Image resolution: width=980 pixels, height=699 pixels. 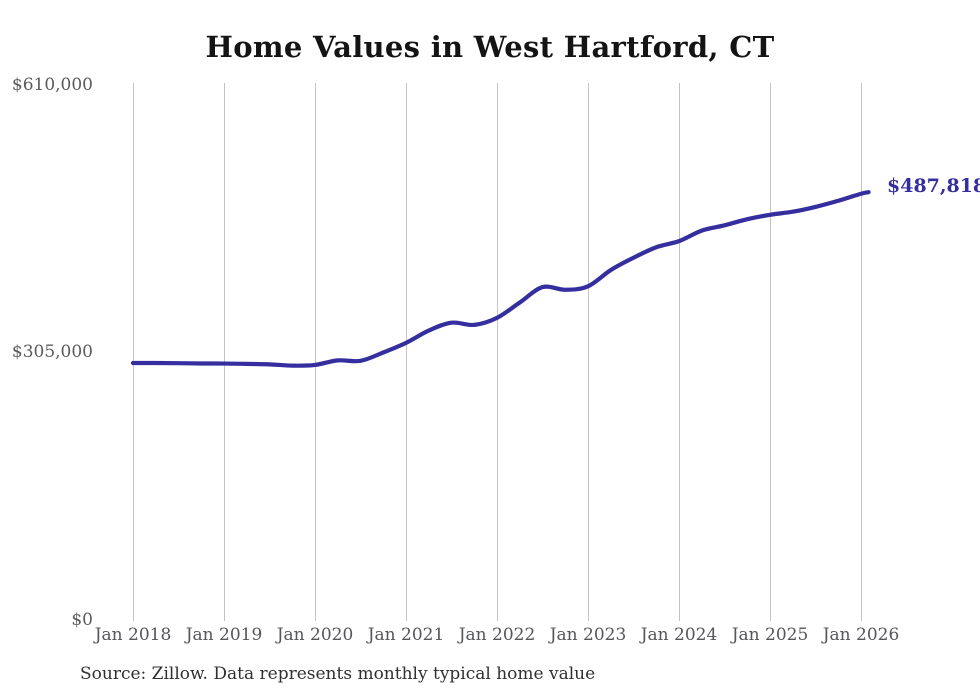 What do you see at coordinates (490, 47) in the screenshot?
I see `chart-title: Home Values in West Hartford, CT` at bounding box center [490, 47].